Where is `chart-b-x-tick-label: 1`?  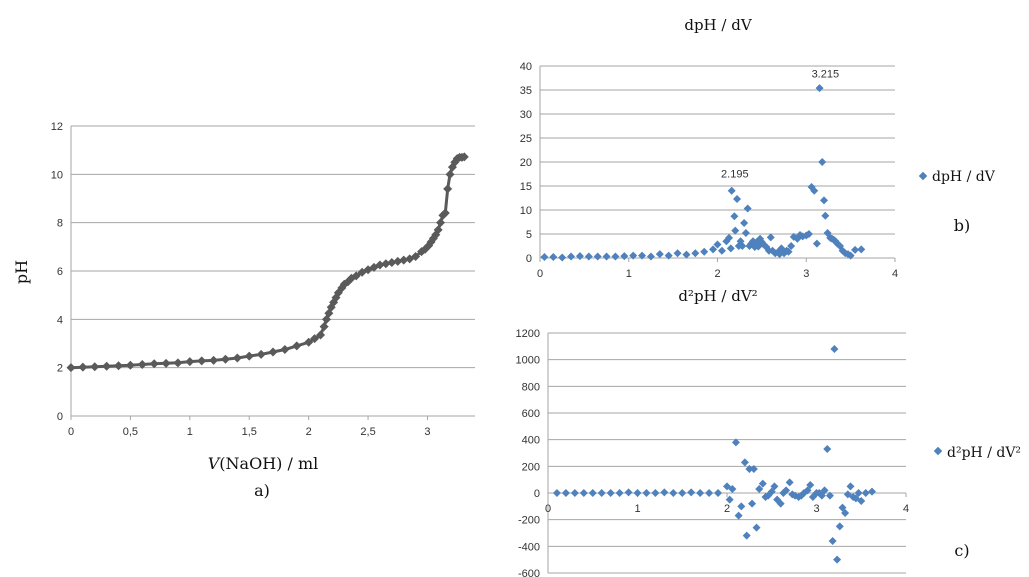
chart-b-x-tick-label: 1 is located at coordinates (629, 274).